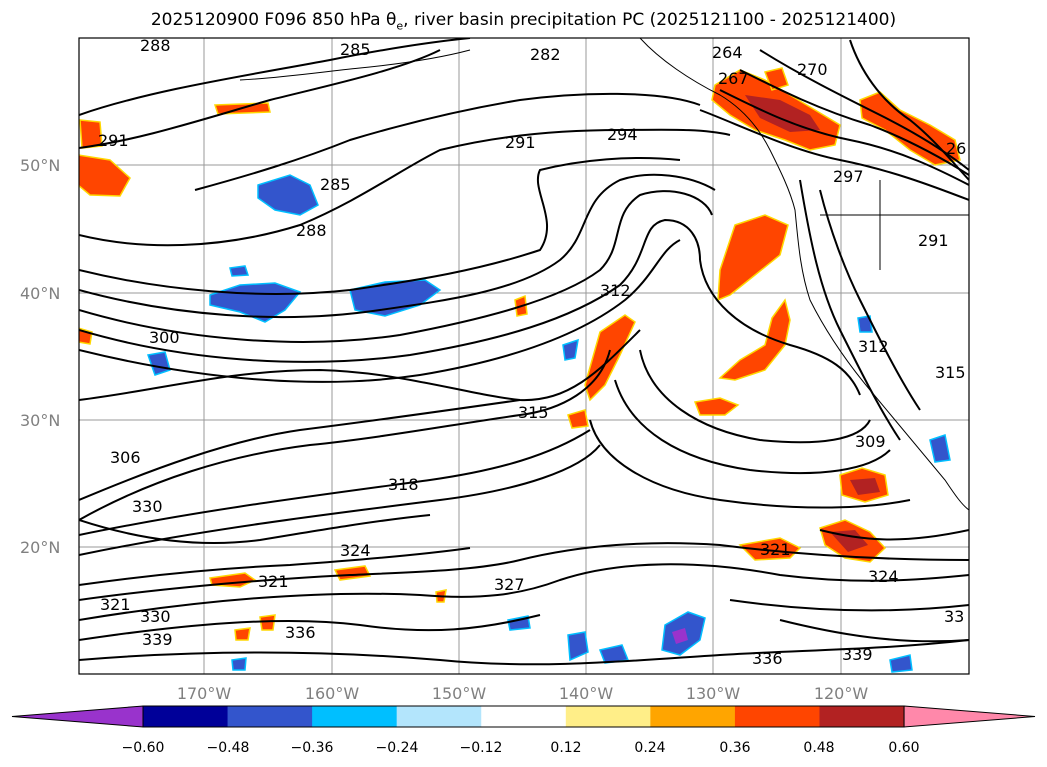  What do you see at coordinates (481, 748) in the screenshot?
I see `colorbar-tick-label: −0.12` at bounding box center [481, 748].